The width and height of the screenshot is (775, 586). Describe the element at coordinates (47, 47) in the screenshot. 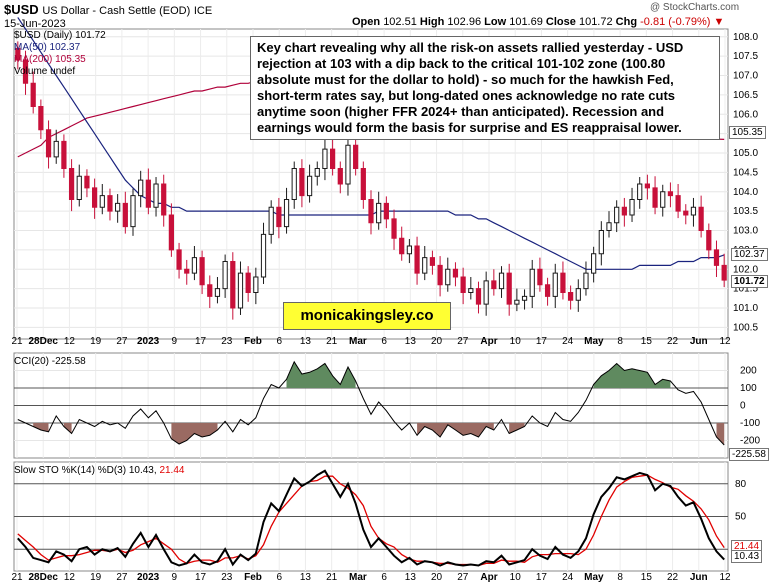

I see `legend-ma50: MA(50) 102.37` at that location.